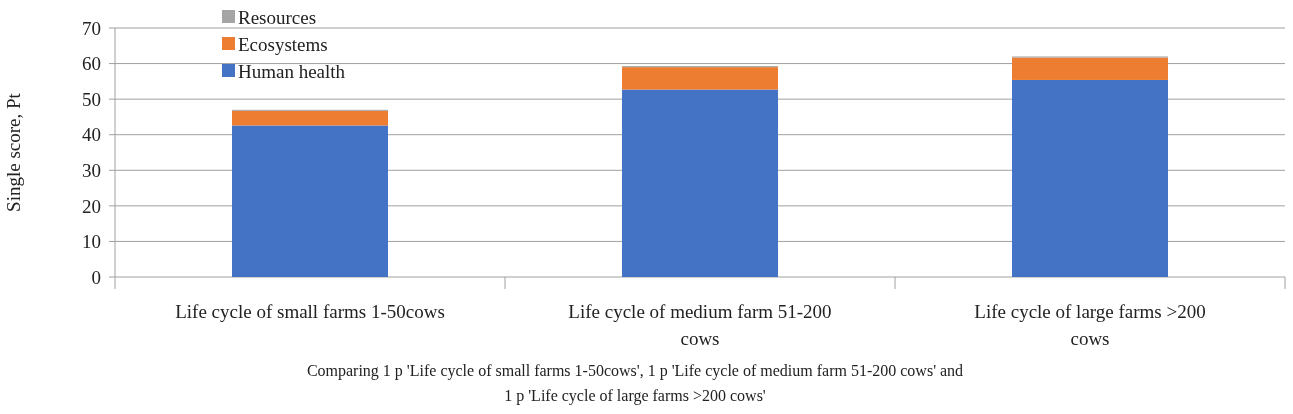  I want to click on y-axis-title: Single score, Pt, so click(13, 152).